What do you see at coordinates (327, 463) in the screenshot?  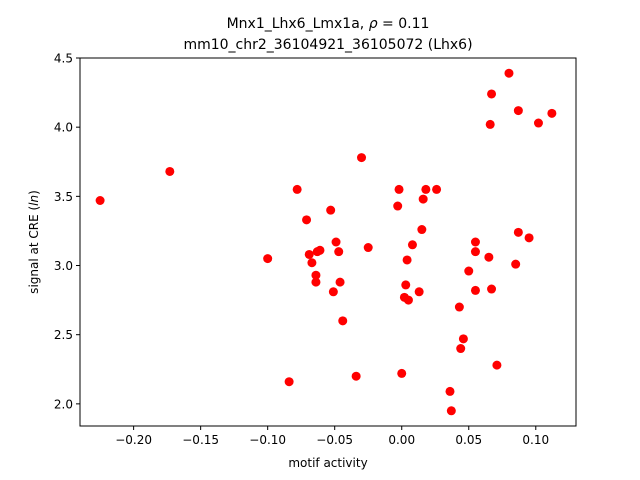 I see `x-axis-label: motif activity` at bounding box center [327, 463].